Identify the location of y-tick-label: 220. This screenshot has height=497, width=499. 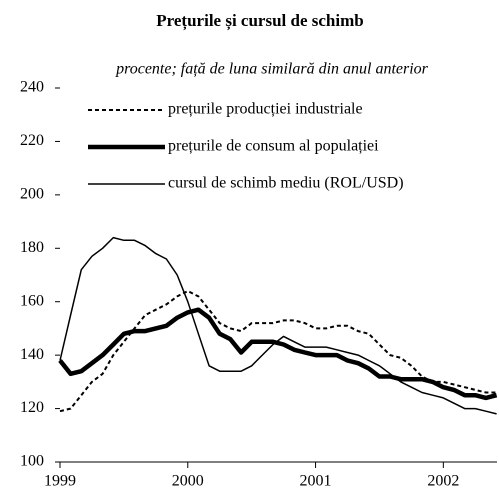
(32, 140).